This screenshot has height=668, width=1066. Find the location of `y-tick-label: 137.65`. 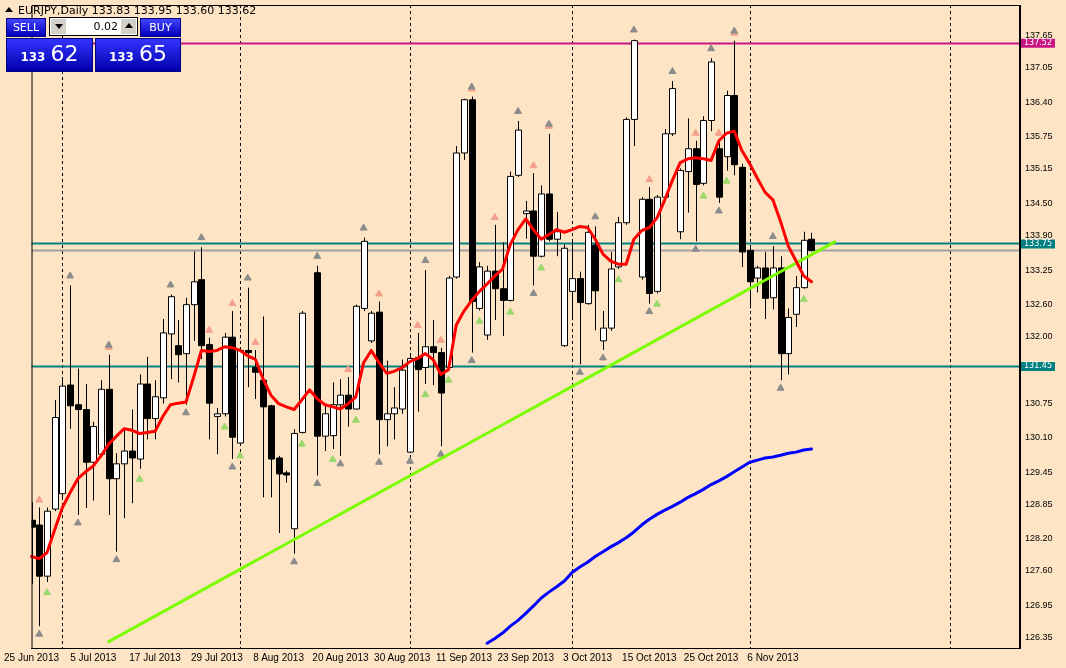

y-tick-label: 137.65 is located at coordinates (1039, 35).